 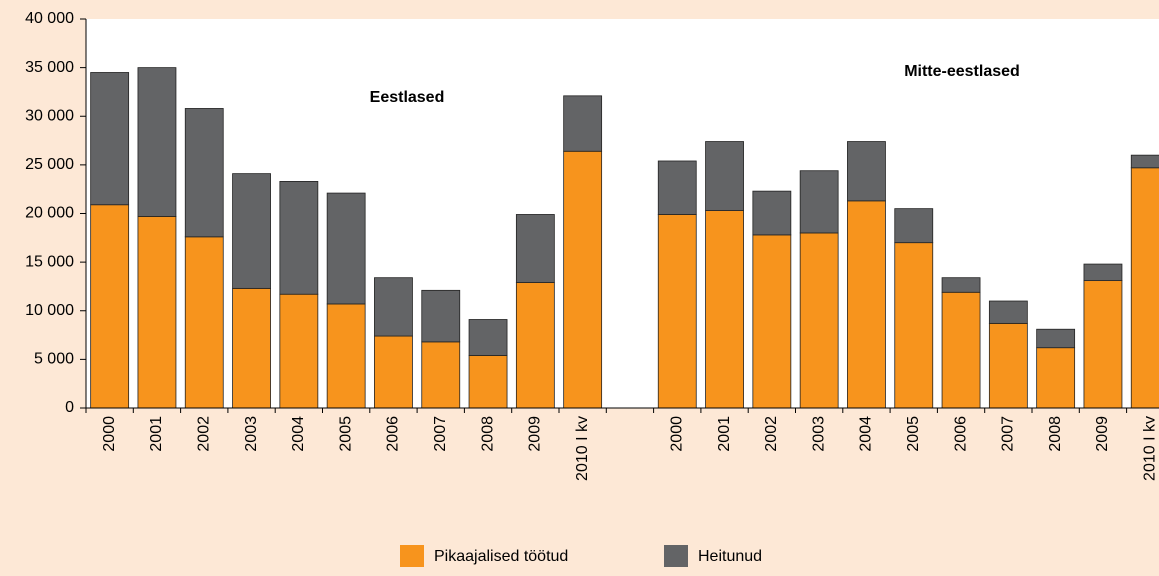 I want to click on y-tick-label: 25 000, so click(x=49, y=164).